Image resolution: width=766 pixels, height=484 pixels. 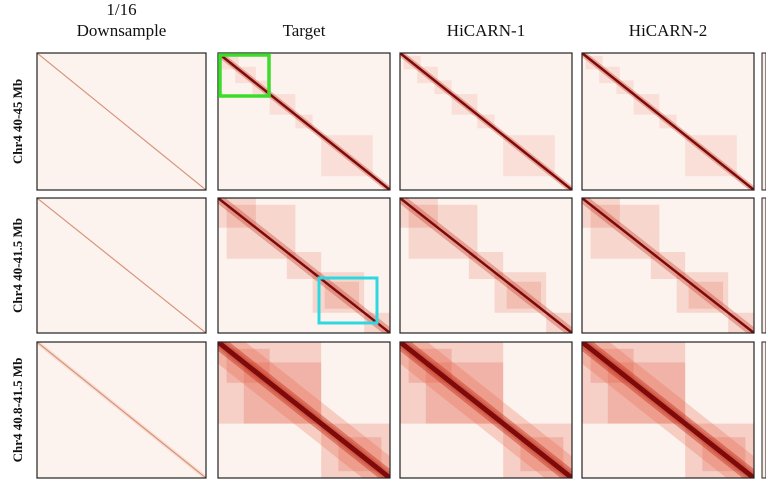 What do you see at coordinates (17, 121) in the screenshot?
I see `row-label: Chr4 40-45 Mb` at bounding box center [17, 121].